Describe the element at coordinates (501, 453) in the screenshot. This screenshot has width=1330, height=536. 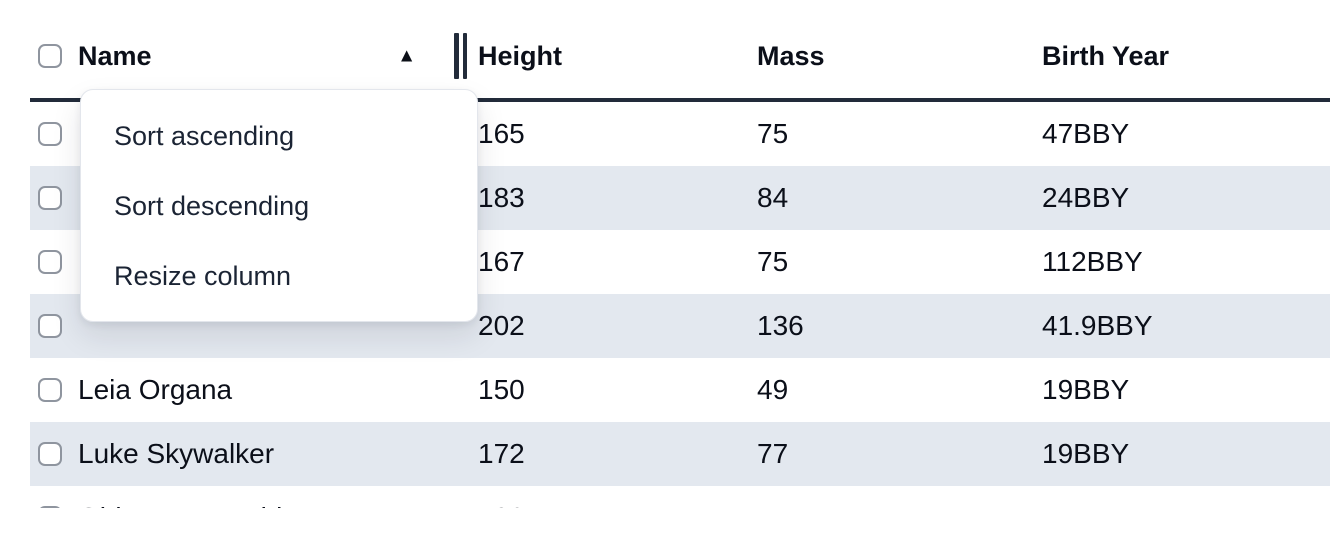
I see `cell-height: 172` at that location.